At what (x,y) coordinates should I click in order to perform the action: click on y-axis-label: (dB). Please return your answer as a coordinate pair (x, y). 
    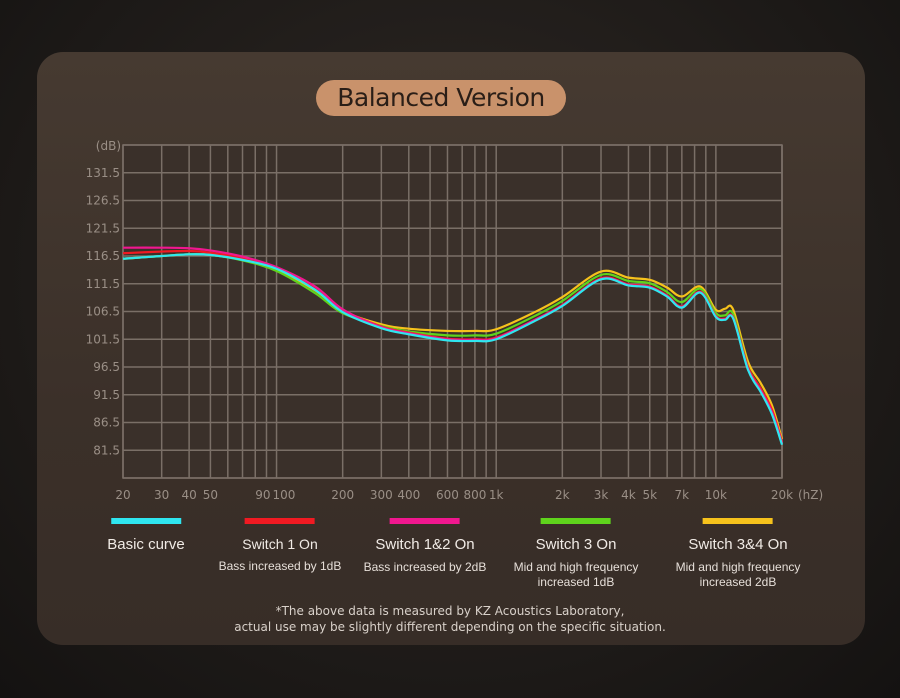
    Looking at the image, I should click on (108, 146).